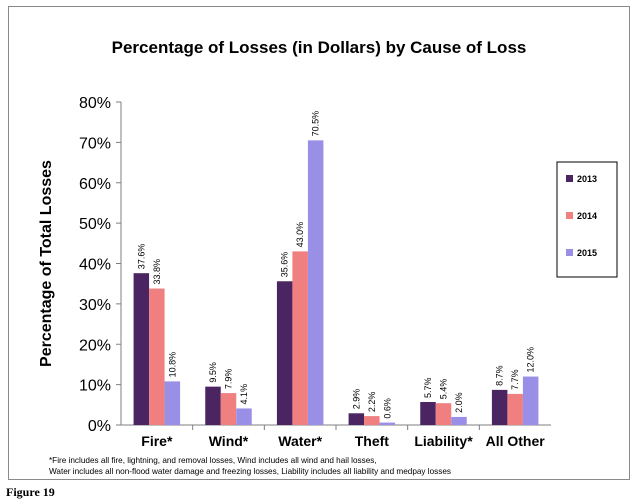 Image resolution: width=638 pixels, height=504 pixels. Describe the element at coordinates (244, 394) in the screenshot. I see `data-label: 4.1%` at that location.